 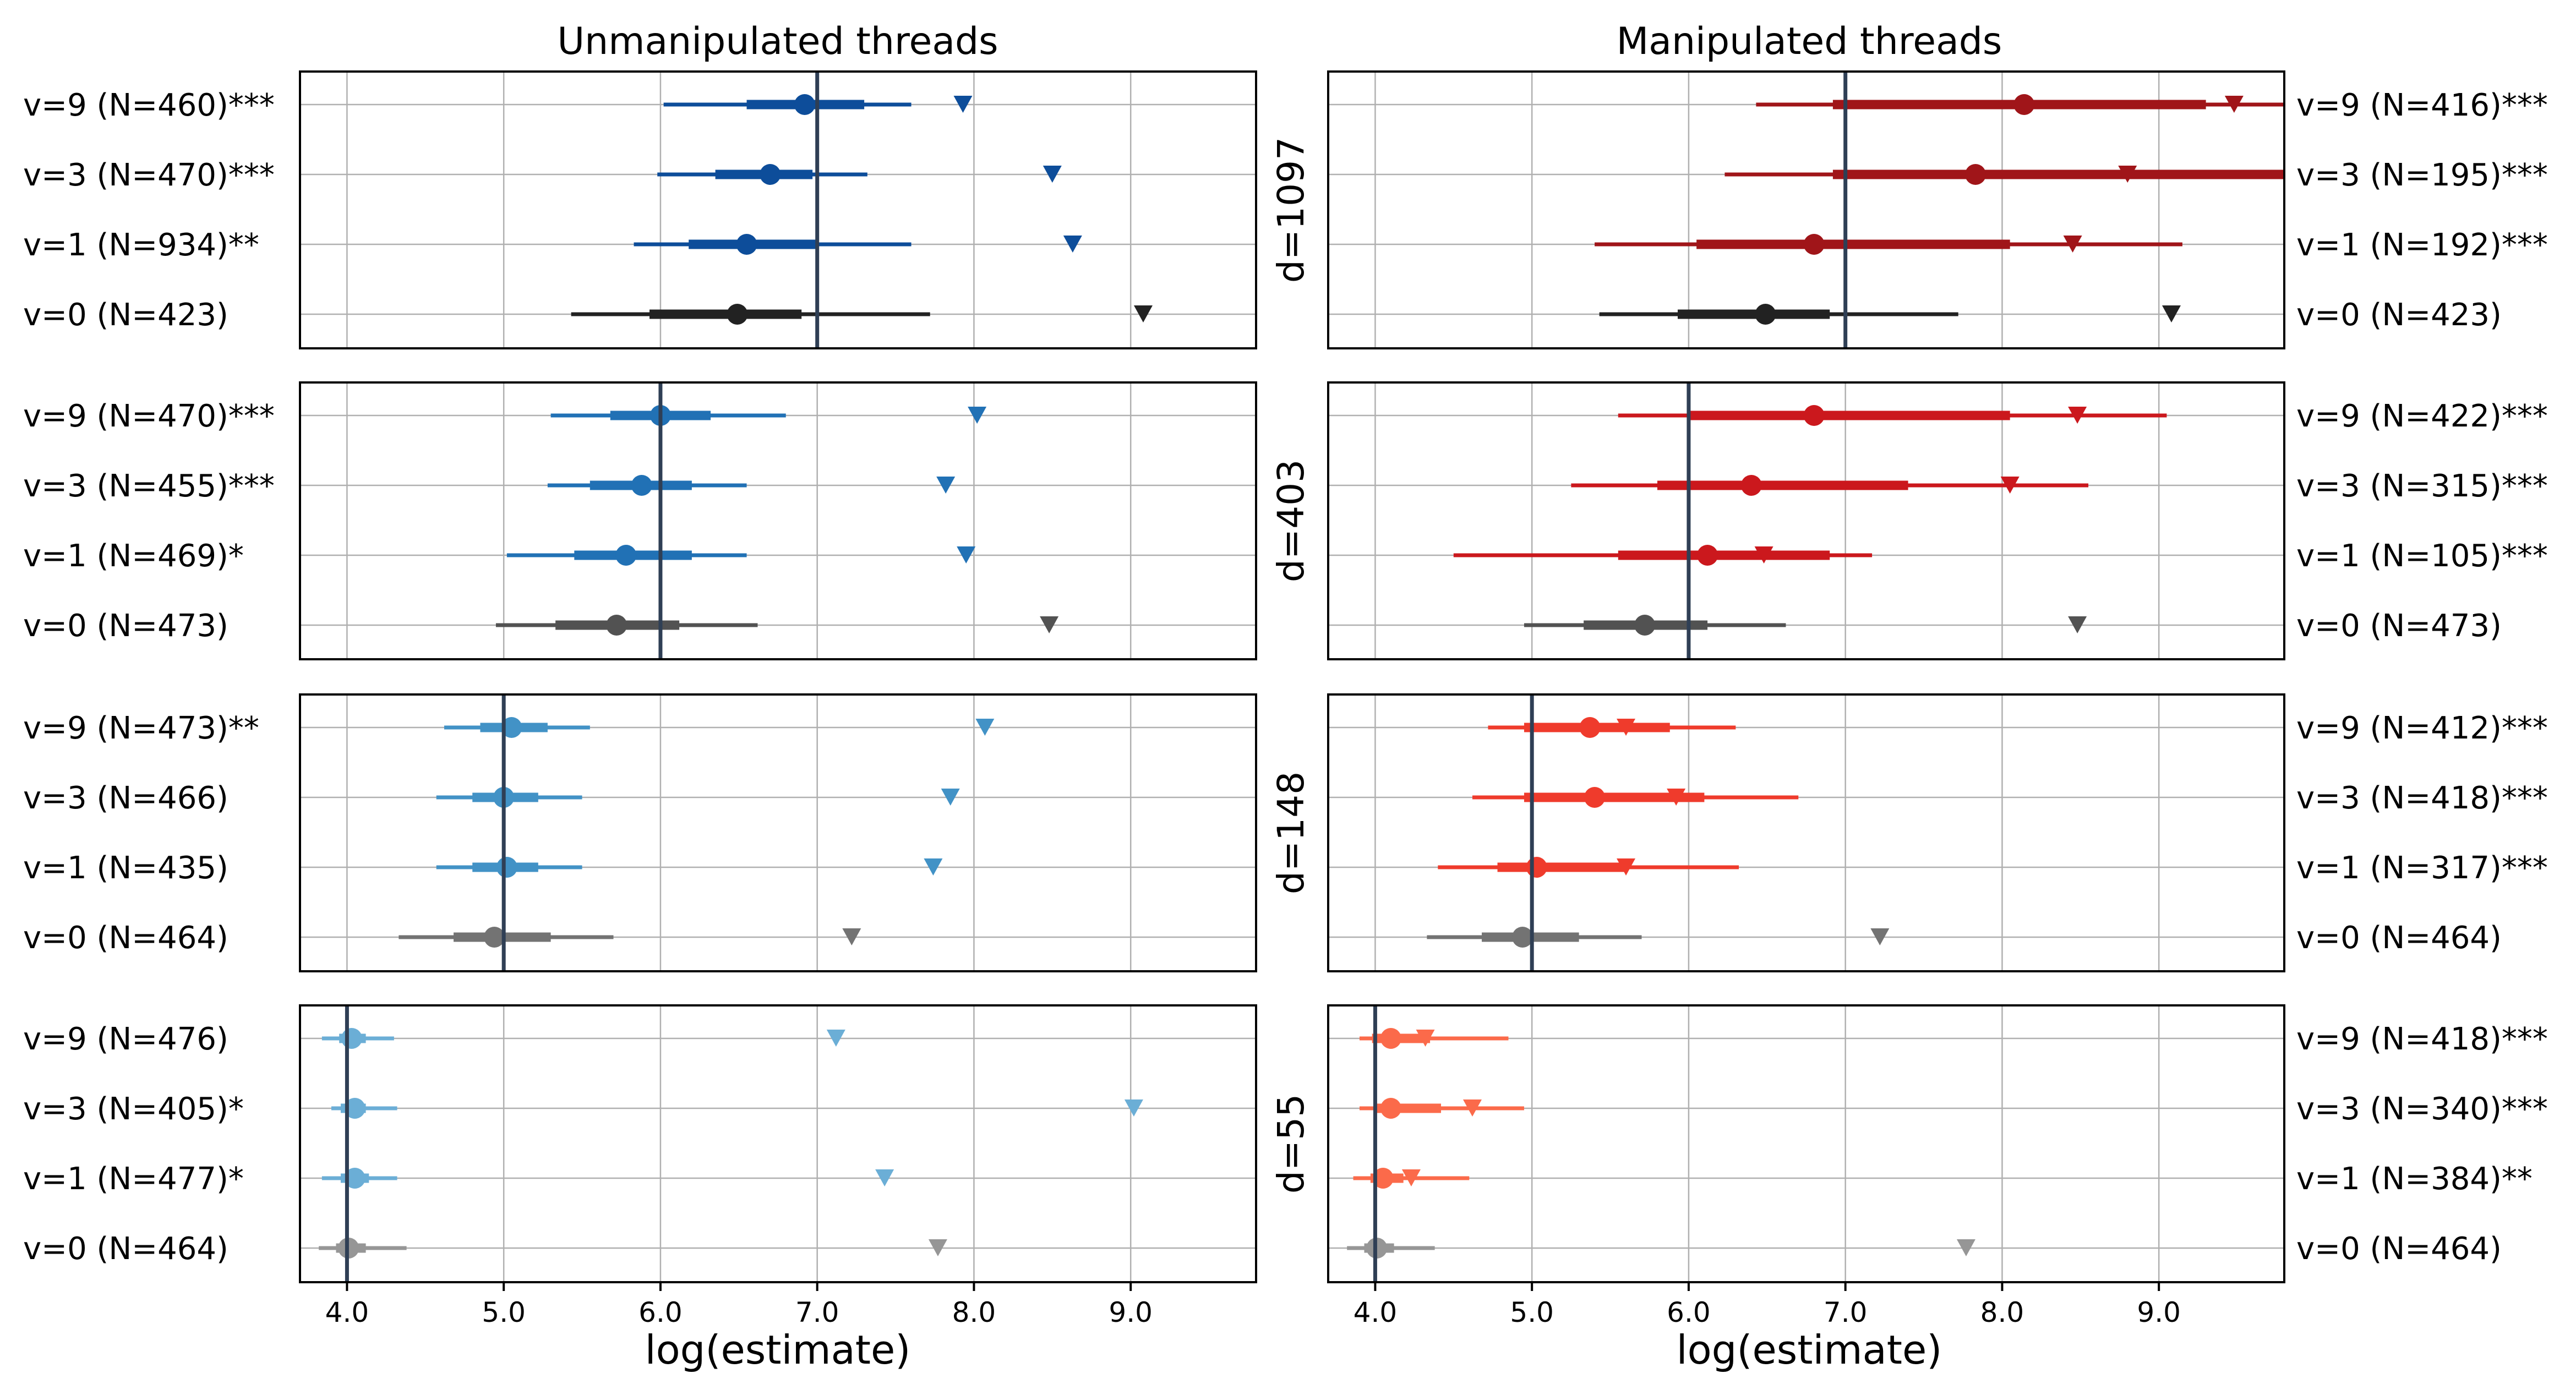 I want to click on row-label: v=3 (N=418)***, so click(x=2422, y=798).